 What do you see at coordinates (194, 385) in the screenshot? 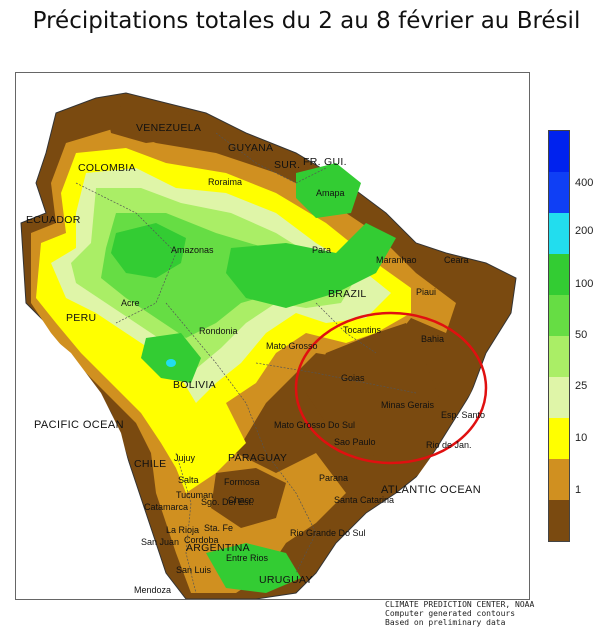
I see `label-bolivia: BOLIVIA` at bounding box center [194, 385].